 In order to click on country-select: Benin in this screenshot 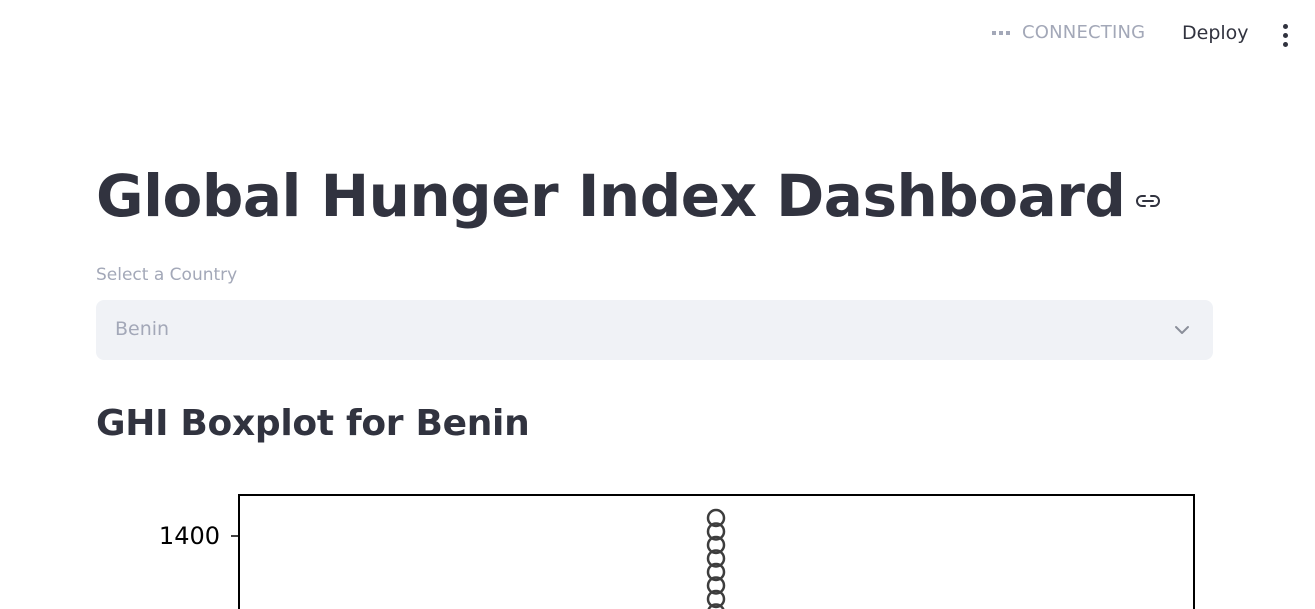, I will do `click(654, 330)`.